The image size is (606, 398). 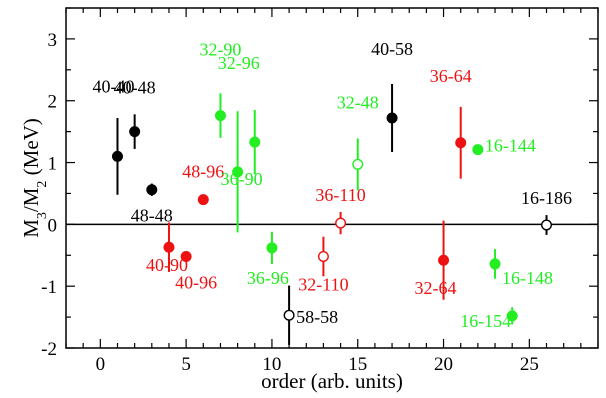 I want to click on point-label: 36-110, so click(x=340, y=195).